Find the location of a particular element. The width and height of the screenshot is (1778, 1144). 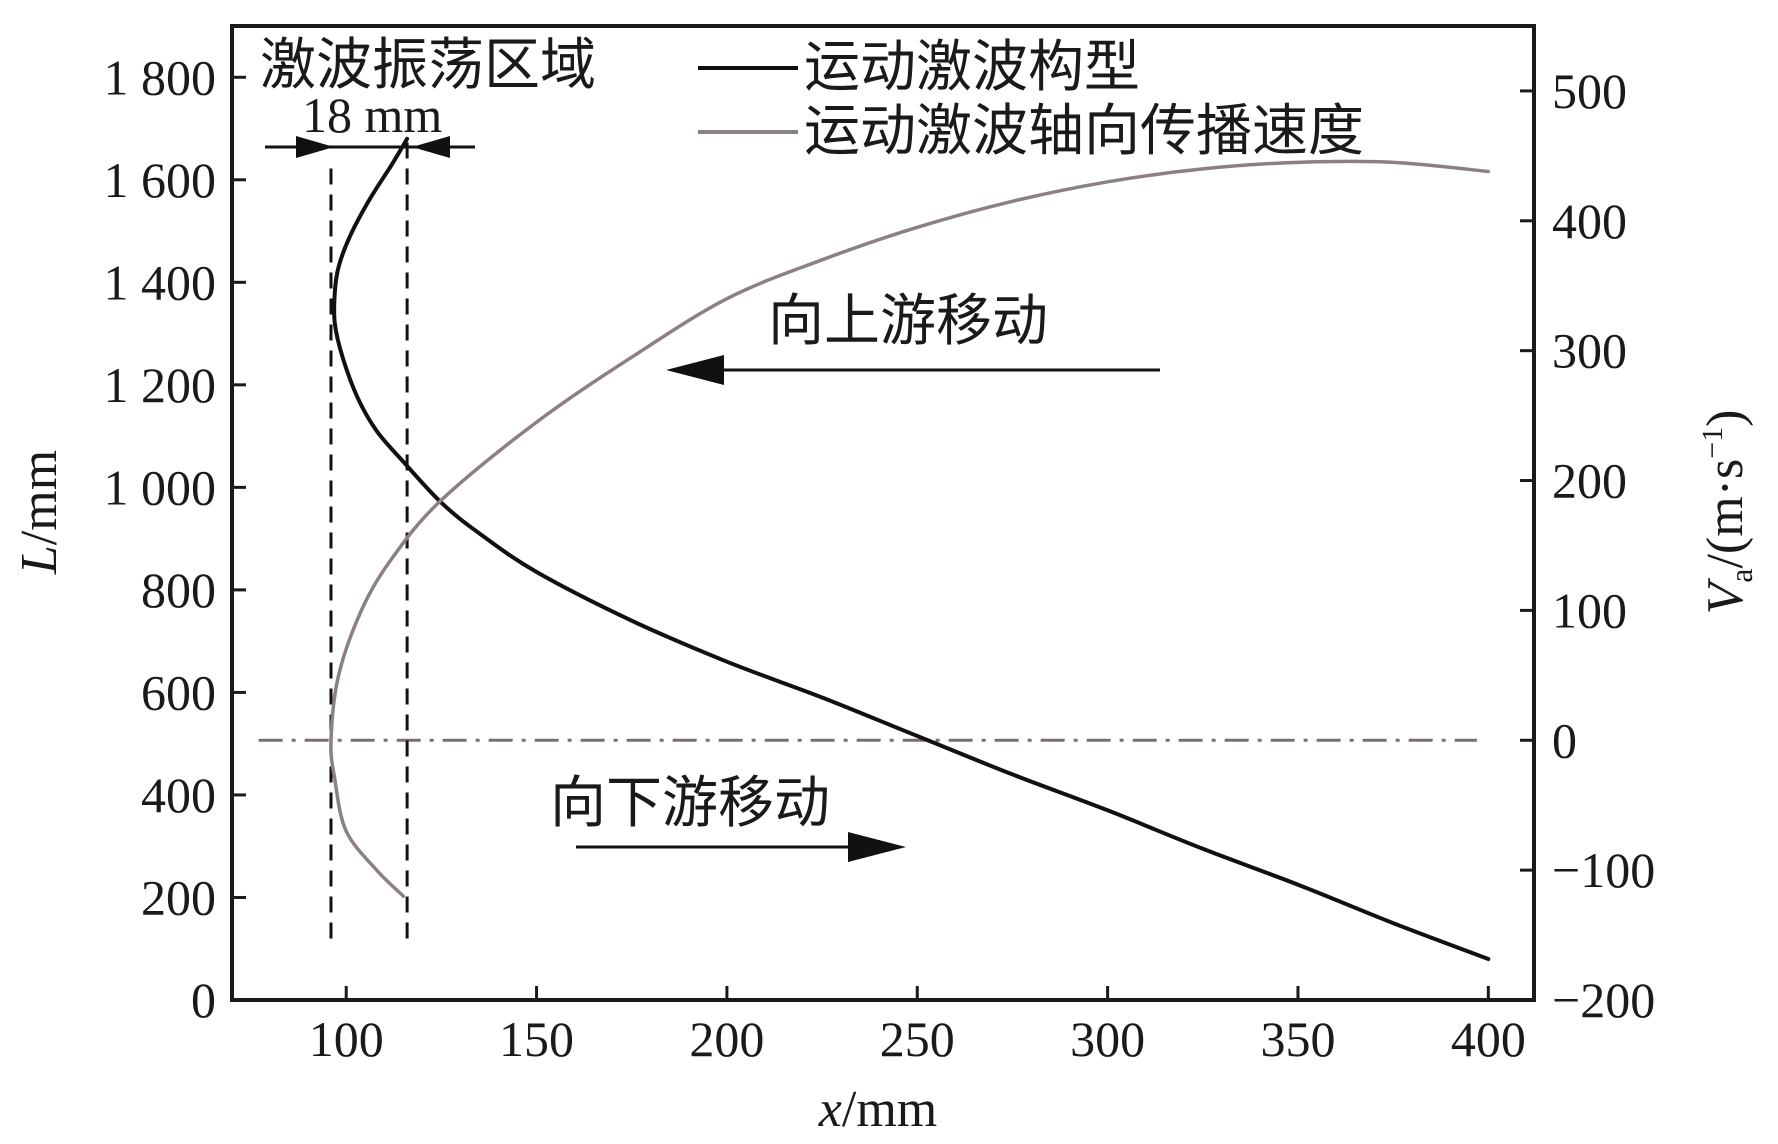

x-tick-label: 250 is located at coordinates (917, 1039).